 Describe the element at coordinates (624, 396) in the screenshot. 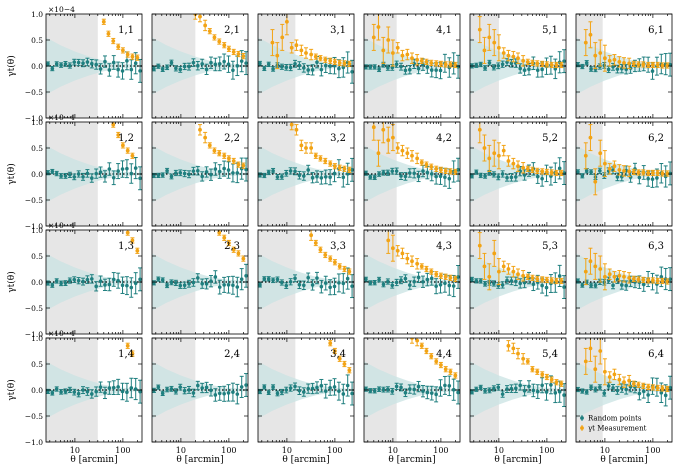

I see `panel-6-4: 10 100 6,4 Random points γt Measurement` at that location.